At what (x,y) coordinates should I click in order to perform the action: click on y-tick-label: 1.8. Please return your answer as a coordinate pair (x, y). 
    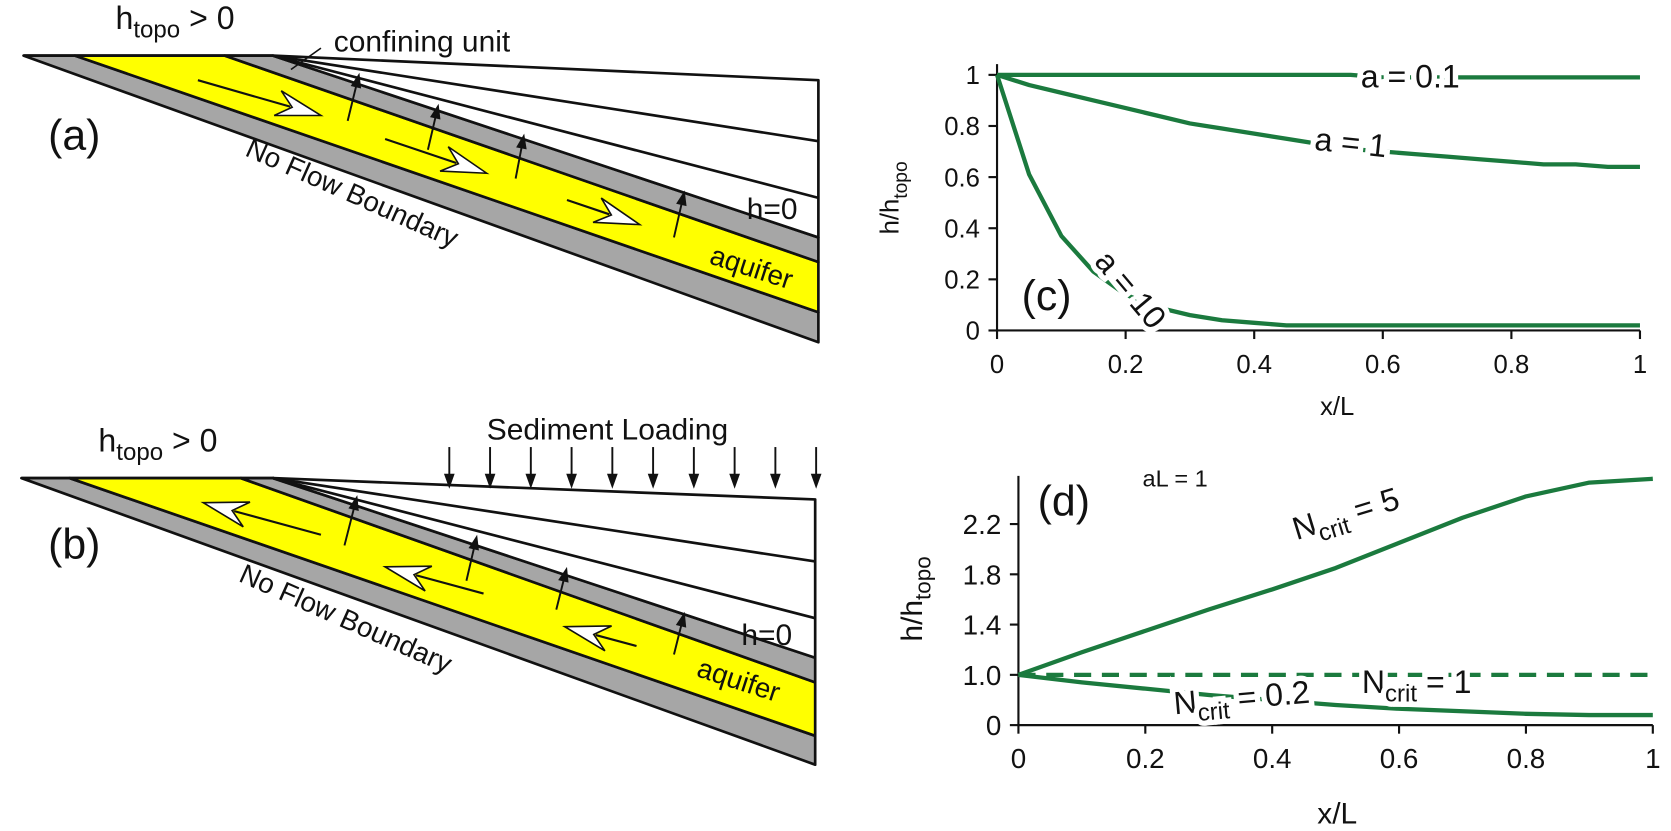
    Looking at the image, I should click on (982, 574).